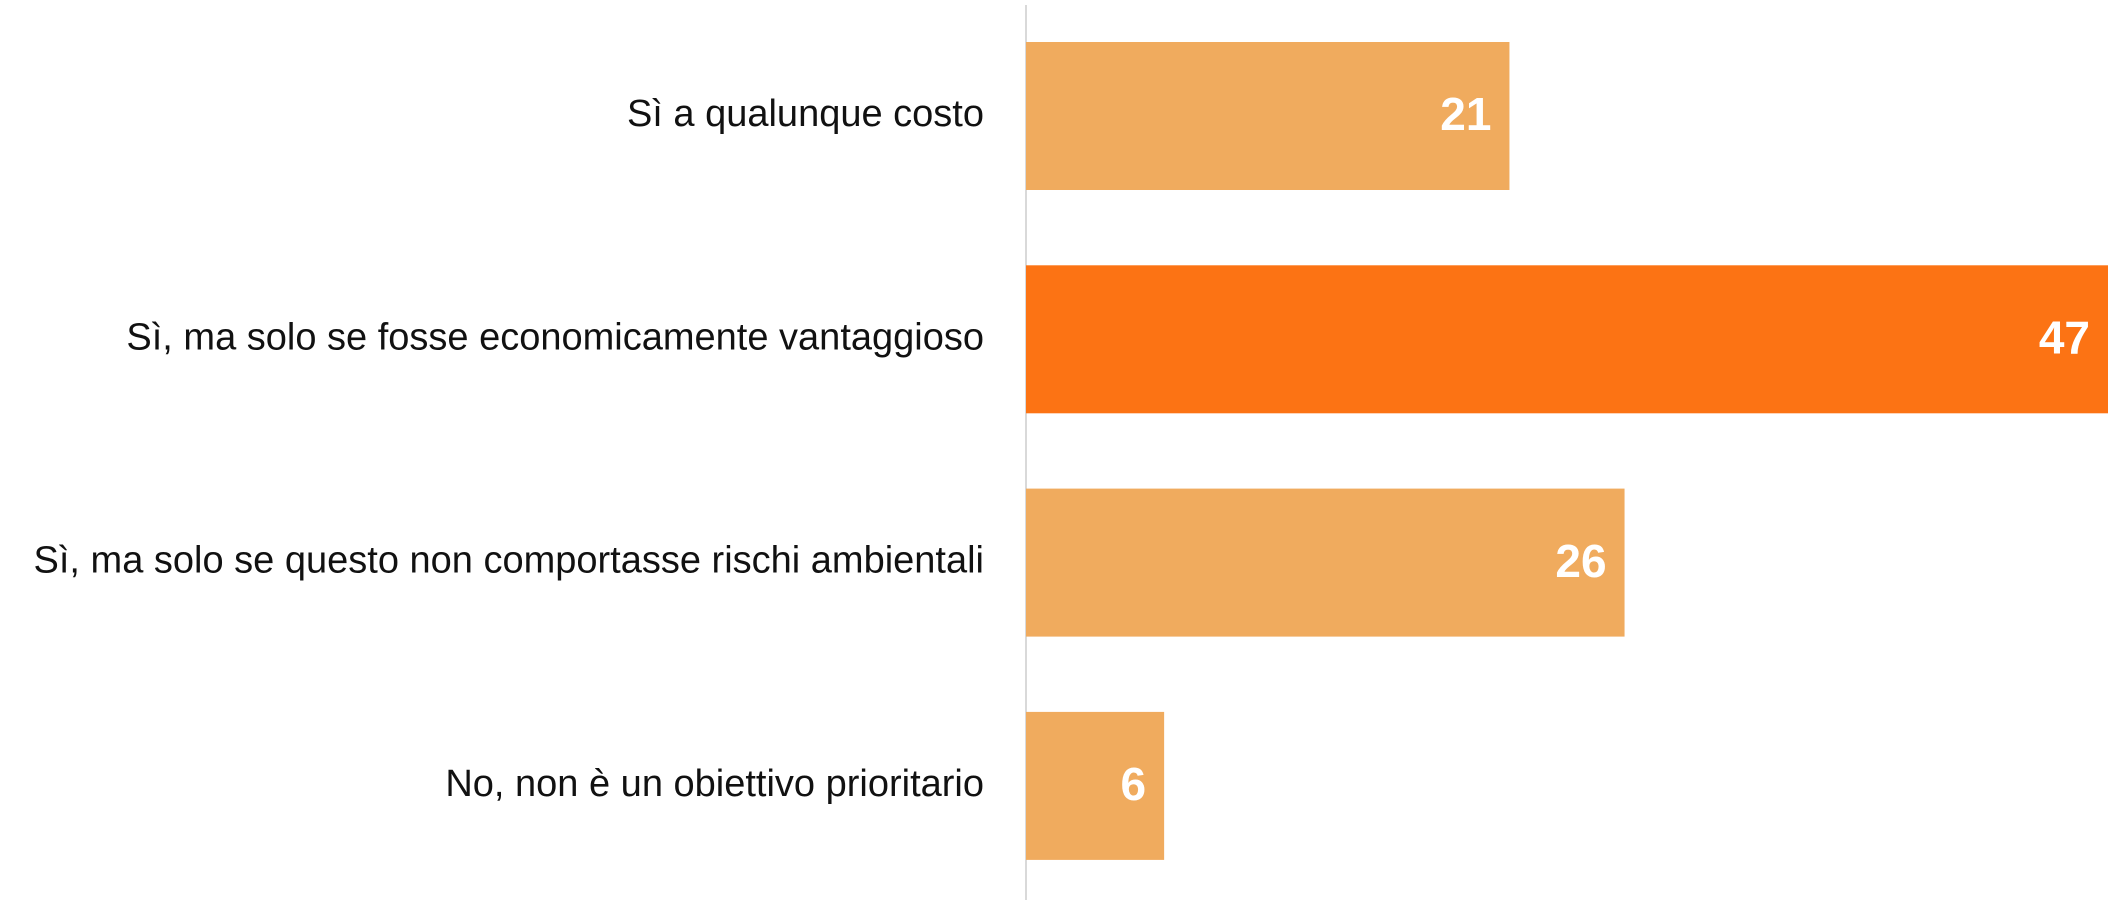  I want to click on value-label: 21, so click(1465, 114).